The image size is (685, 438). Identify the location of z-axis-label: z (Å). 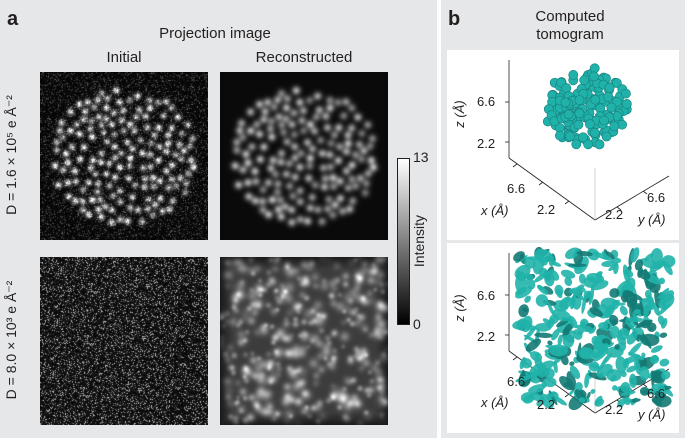
(459, 308).